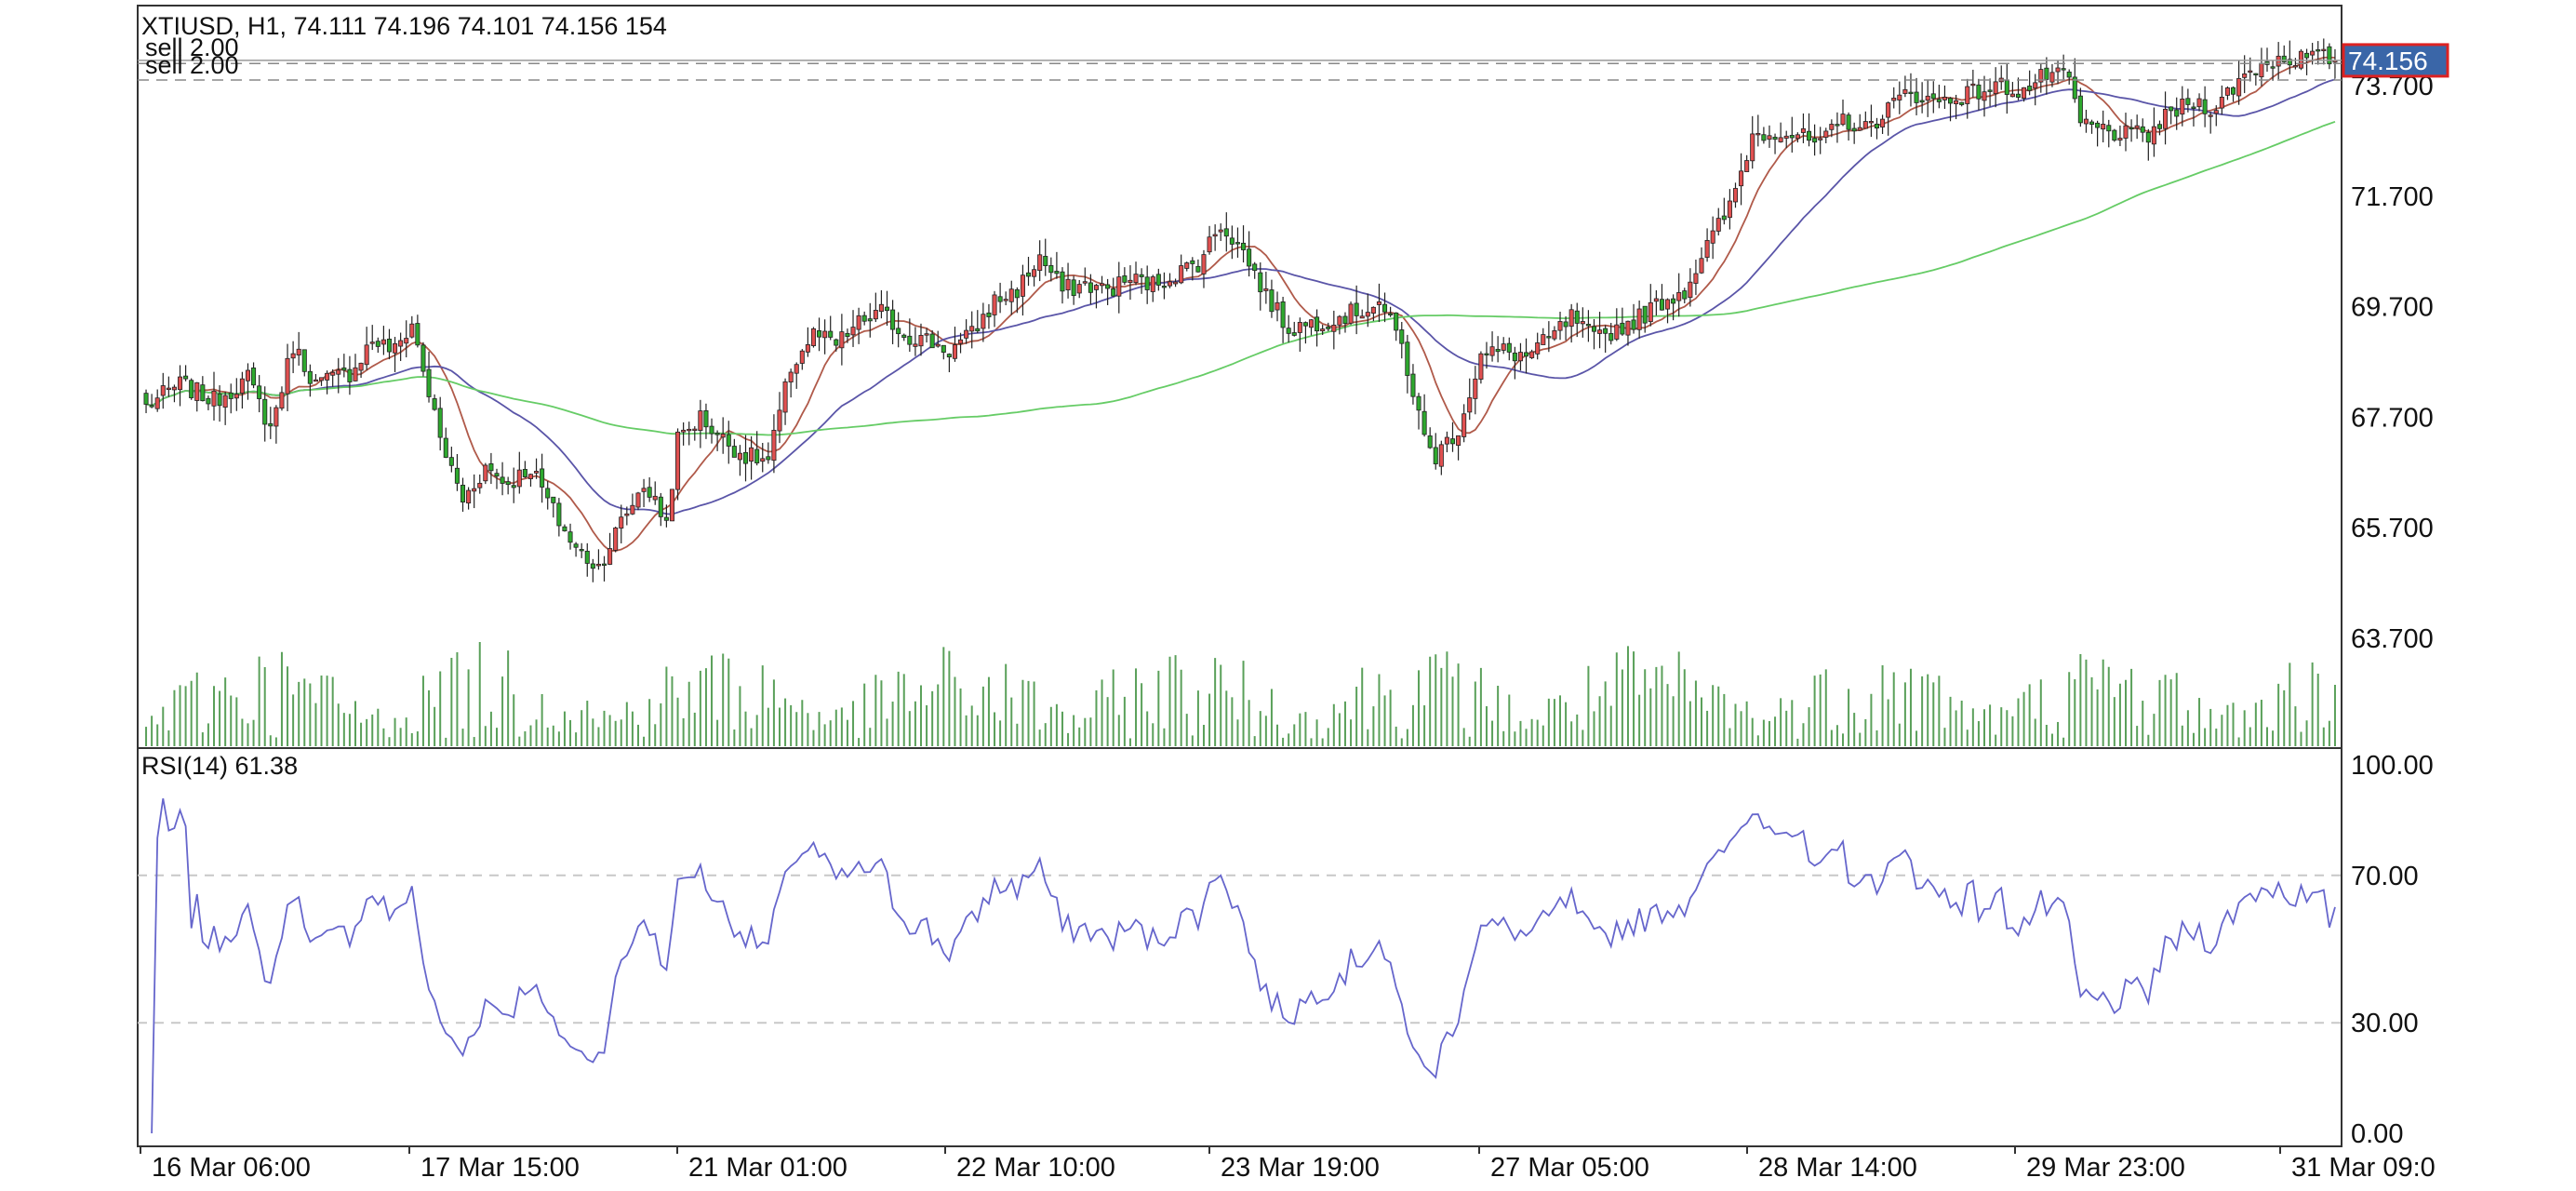 The height and width of the screenshot is (1191, 2576). What do you see at coordinates (2392, 308) in the screenshot?
I see `price-tick-2: 69.700` at bounding box center [2392, 308].